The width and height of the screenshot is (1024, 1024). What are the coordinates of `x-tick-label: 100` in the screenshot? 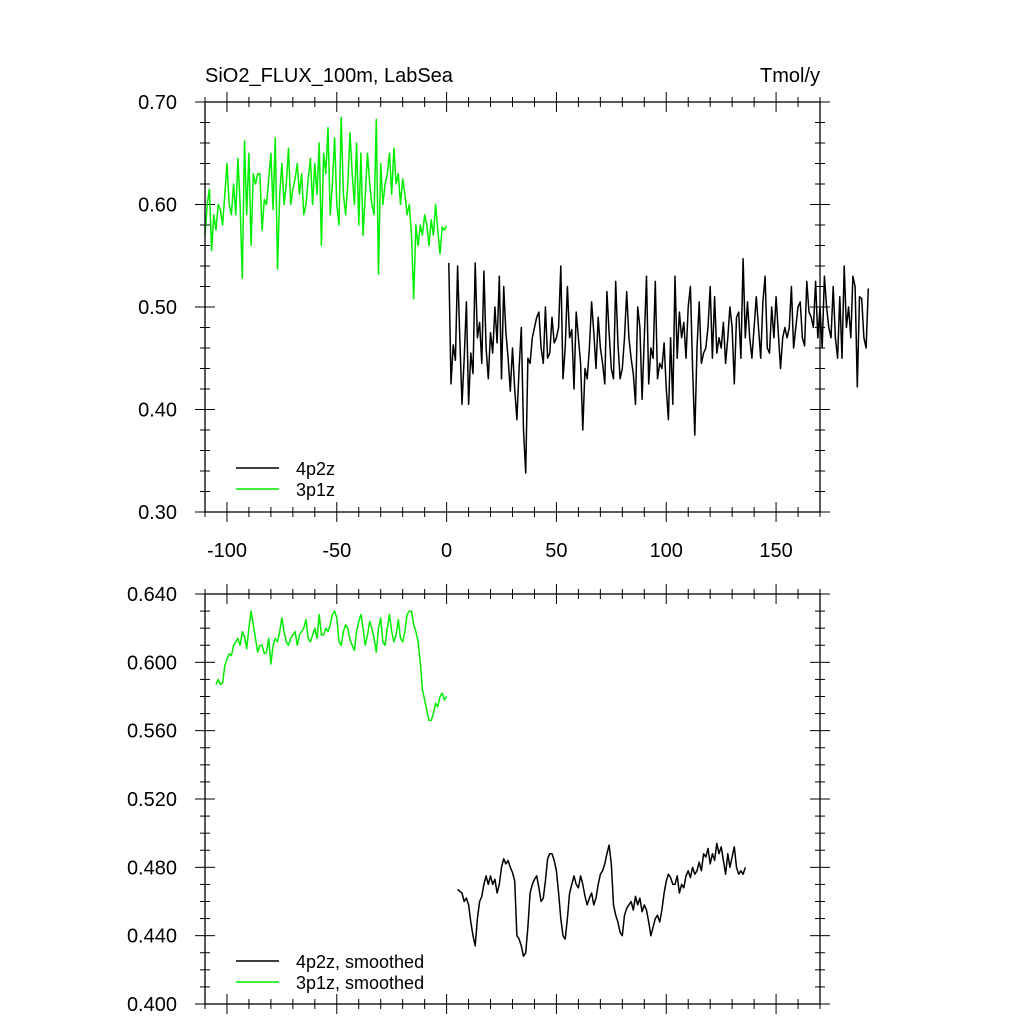 It's located at (666, 551).